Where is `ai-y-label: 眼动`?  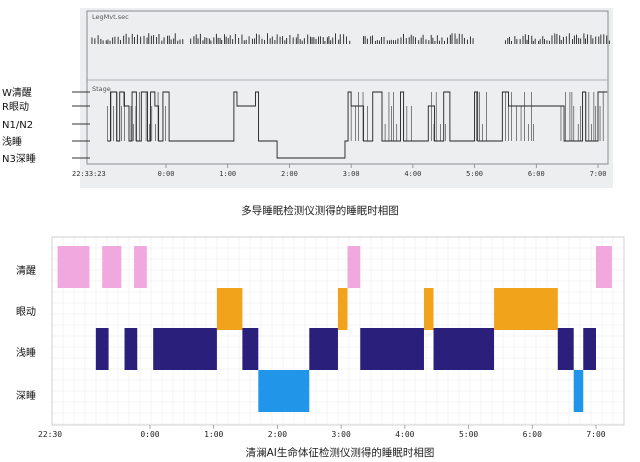 ai-y-label: 眼动 is located at coordinates (26, 312).